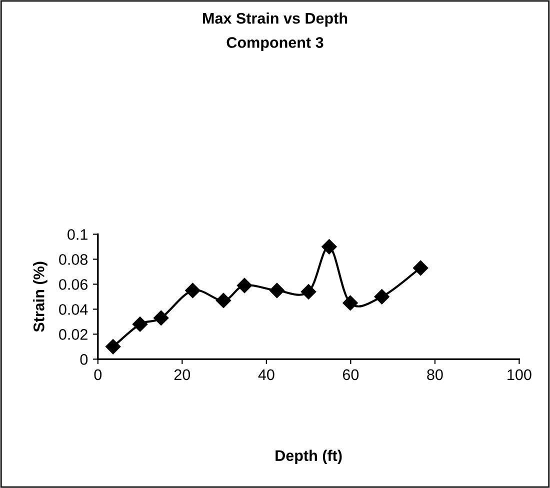  I want to click on y-tick-label: 0.08, so click(73, 259).